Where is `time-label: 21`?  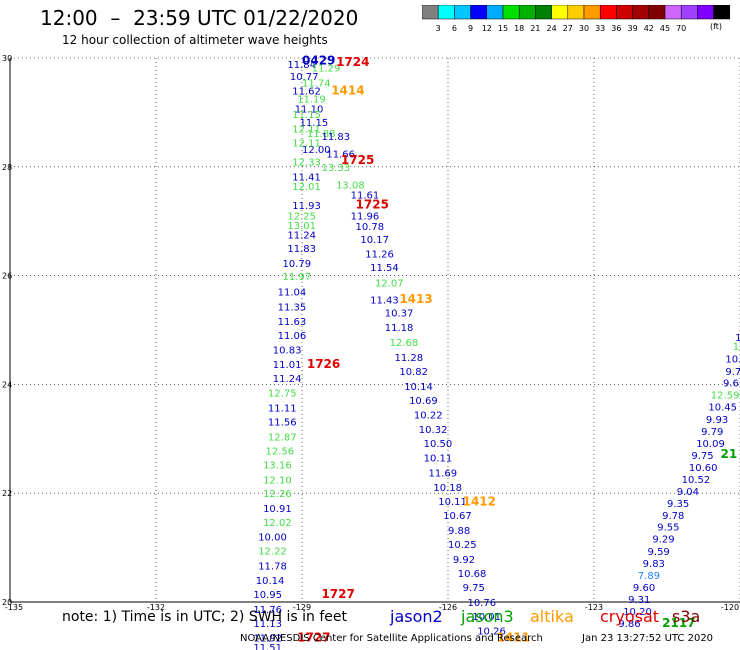 time-label: 21 is located at coordinates (729, 454).